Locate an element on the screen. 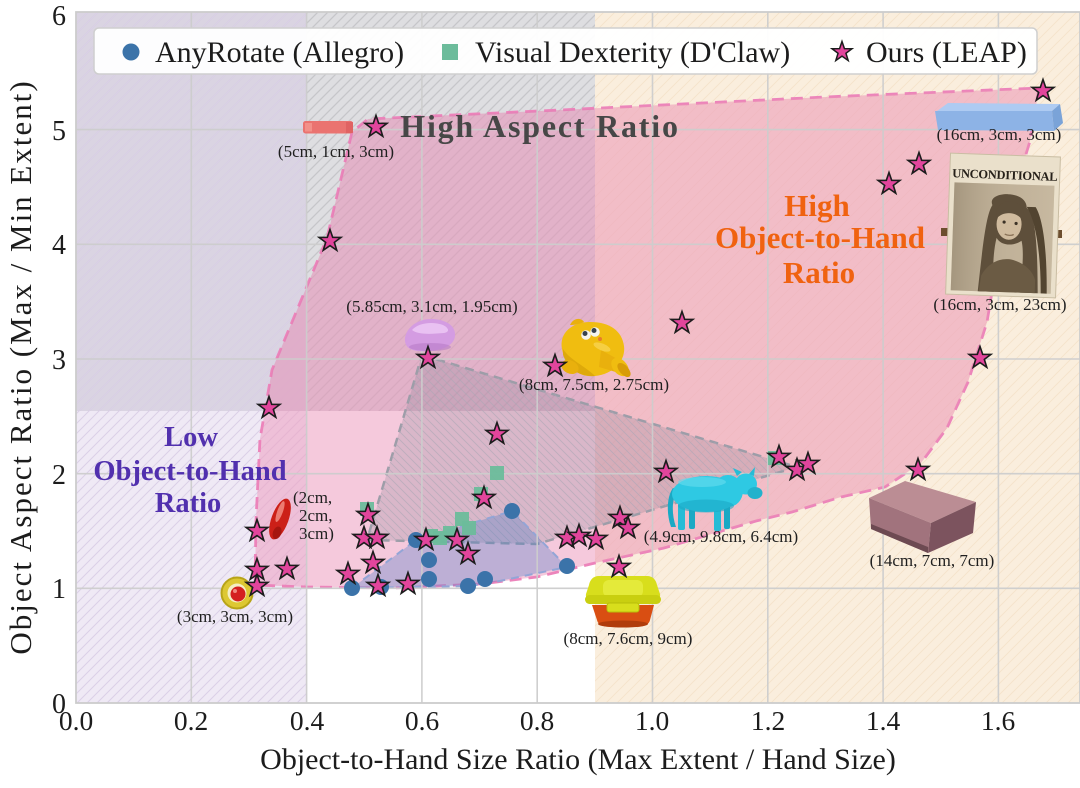  svg-text: 1.2 is located at coordinates (768, 720).